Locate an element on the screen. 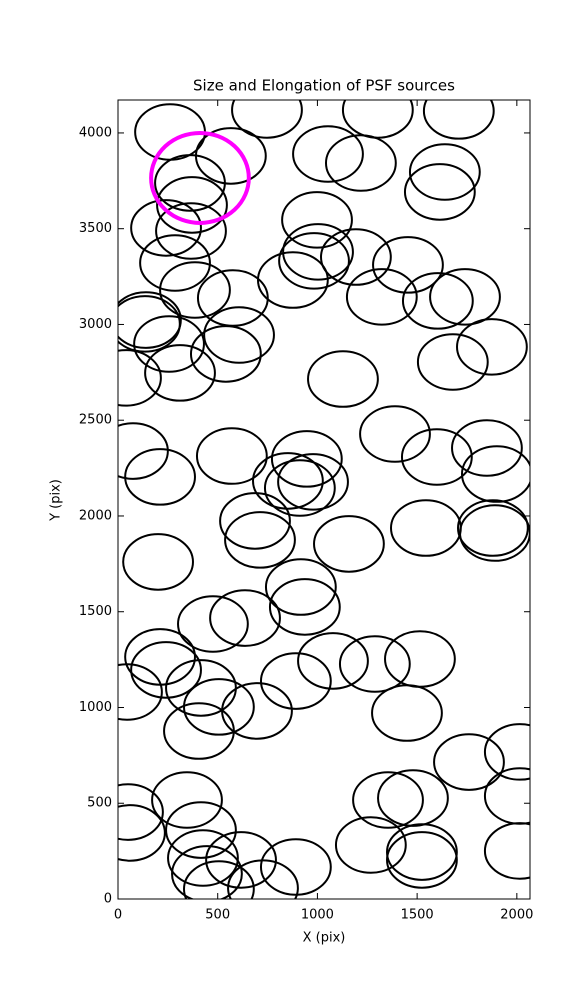 The height and width of the screenshot is (1000, 588). x-tick-label: 500 is located at coordinates (217, 915).